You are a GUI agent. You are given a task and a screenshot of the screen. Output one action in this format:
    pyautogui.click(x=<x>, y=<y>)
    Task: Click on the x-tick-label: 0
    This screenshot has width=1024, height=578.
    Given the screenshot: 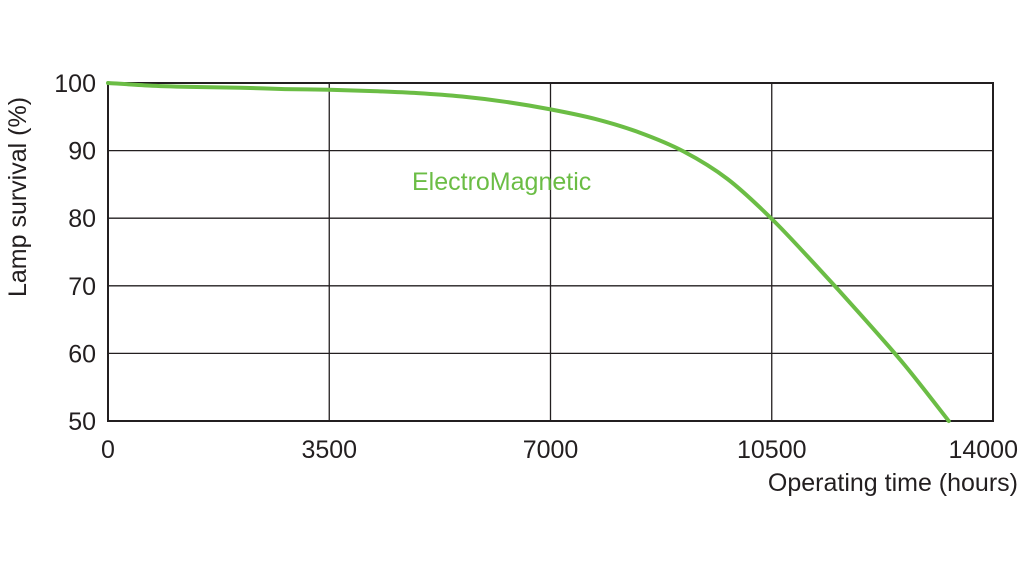 What is the action you would take?
    pyautogui.click(x=108, y=450)
    